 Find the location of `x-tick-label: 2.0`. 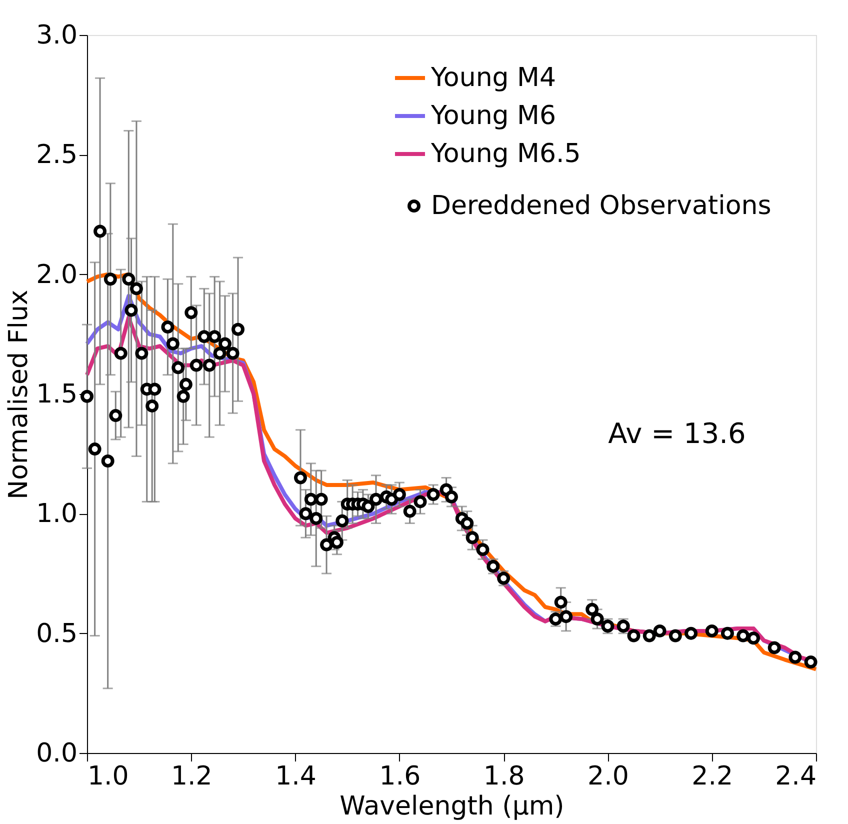

x-tick-label: 2.0 is located at coordinates (608, 777).